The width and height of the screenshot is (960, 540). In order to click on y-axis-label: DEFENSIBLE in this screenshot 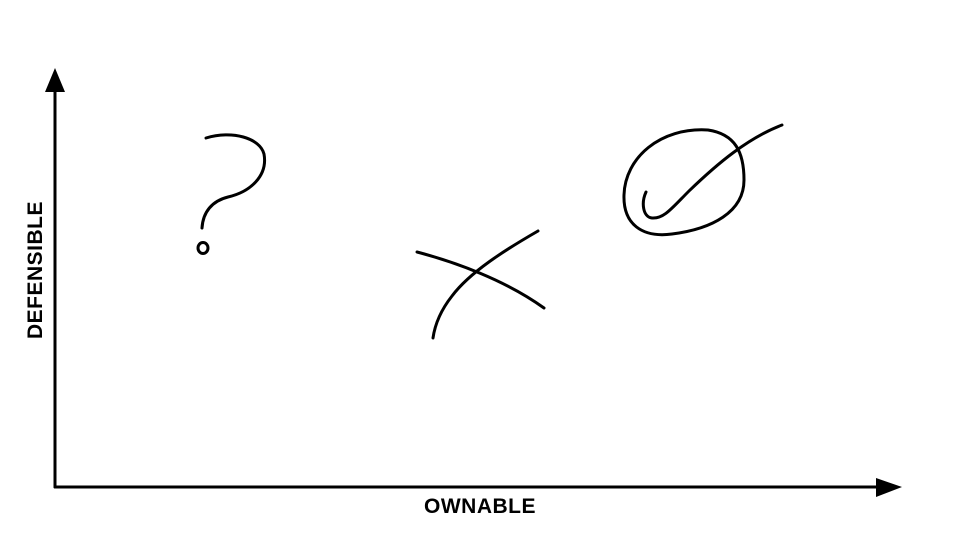, I will do `click(35, 270)`.